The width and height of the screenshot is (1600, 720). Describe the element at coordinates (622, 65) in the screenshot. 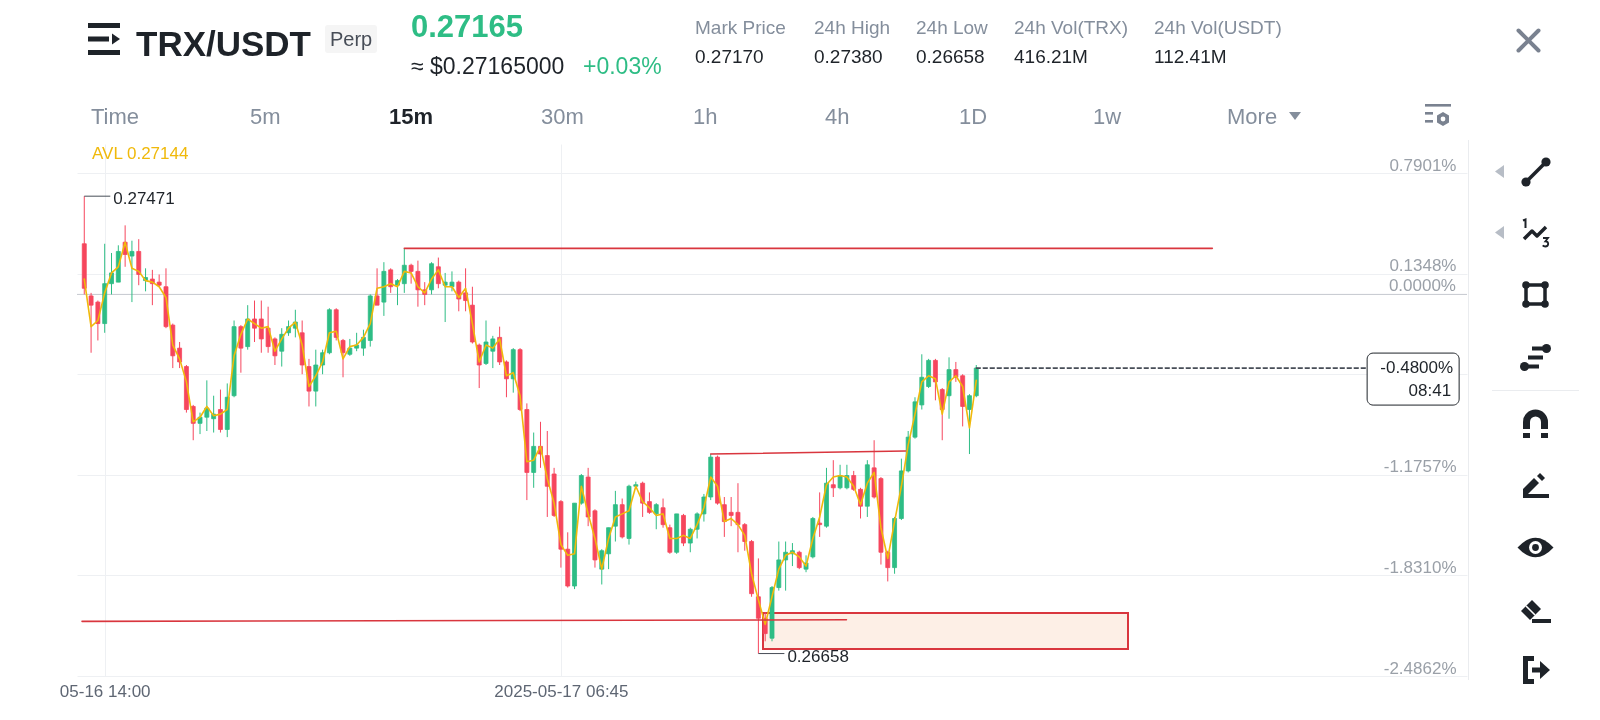

I see `text: +0.03%` at that location.